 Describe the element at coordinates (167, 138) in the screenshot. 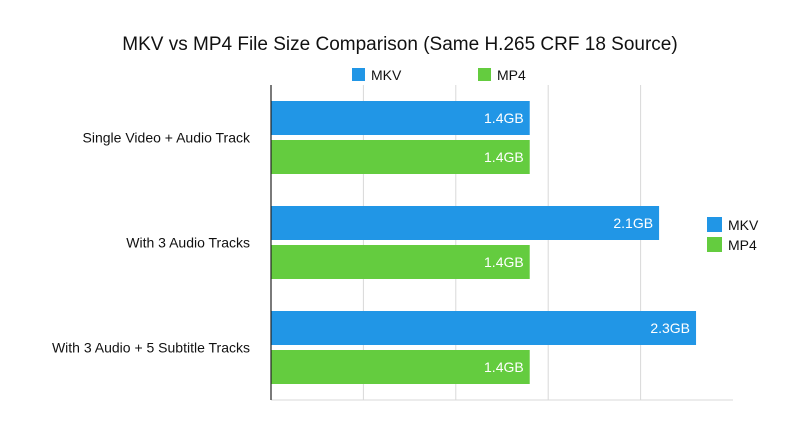

I see `category-label: Single Video + Audio Track` at that location.